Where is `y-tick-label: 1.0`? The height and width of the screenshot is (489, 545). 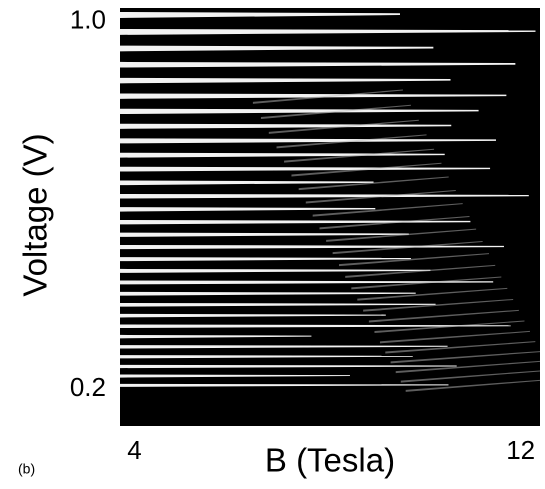
y-tick-label: 1.0 is located at coordinates (88, 20).